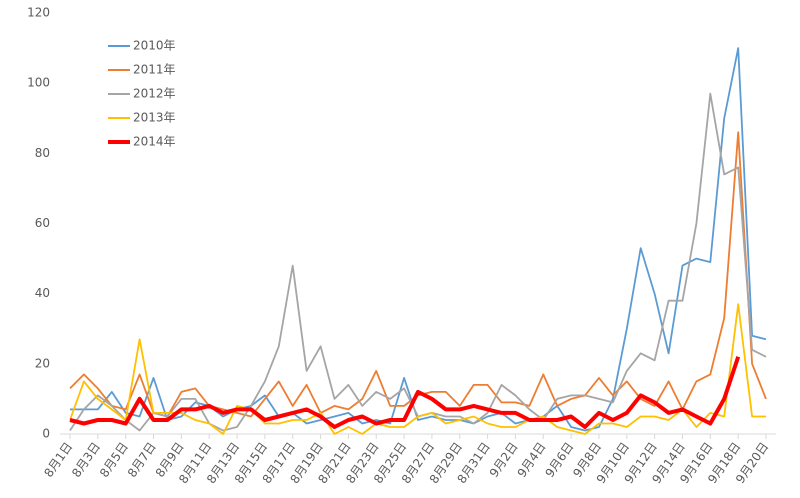  What do you see at coordinates (504, 460) in the screenshot?
I see `x-tick-label: 9月2日` at bounding box center [504, 460].